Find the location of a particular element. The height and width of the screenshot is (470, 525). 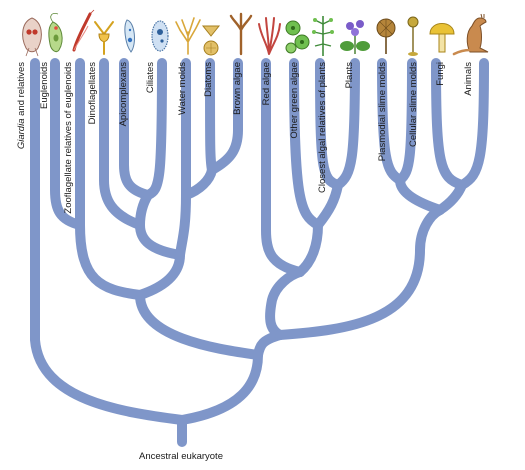

taxon-label-plants: Plants is located at coordinates (349, 75).